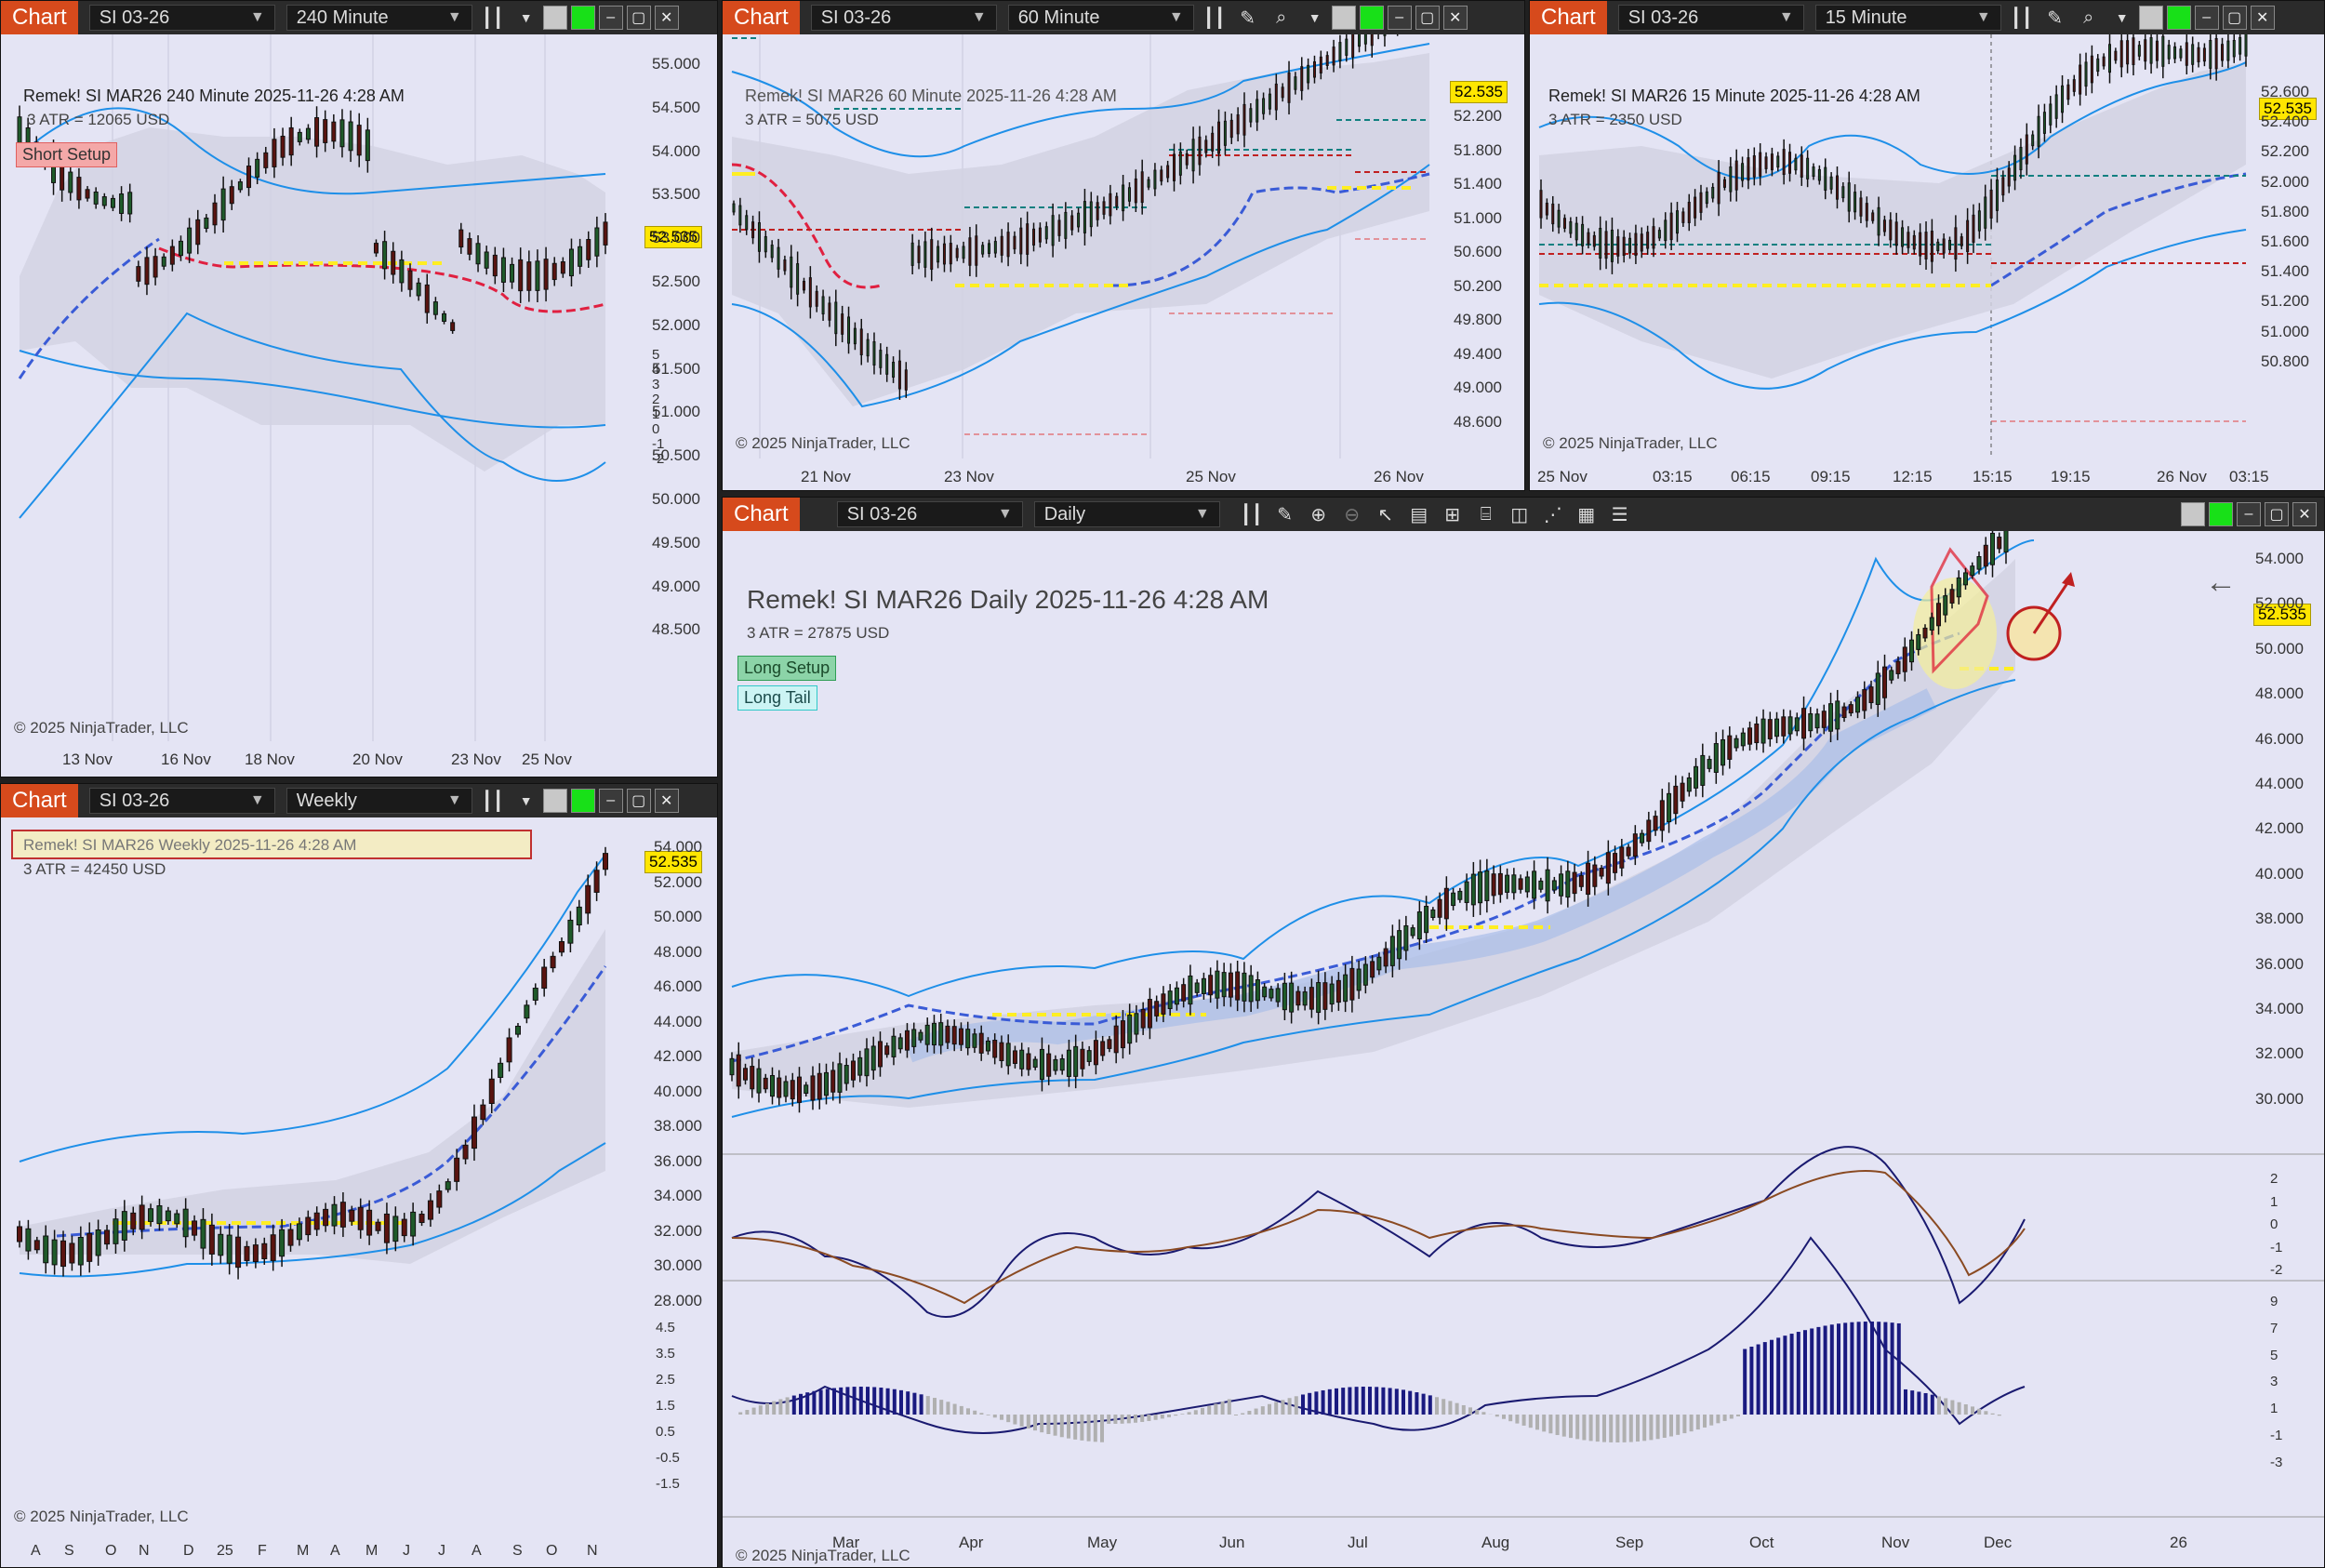 The height and width of the screenshot is (1568, 2325). What do you see at coordinates (1126, 514) in the screenshot?
I see `interval-selector: Daily ▼` at bounding box center [1126, 514].